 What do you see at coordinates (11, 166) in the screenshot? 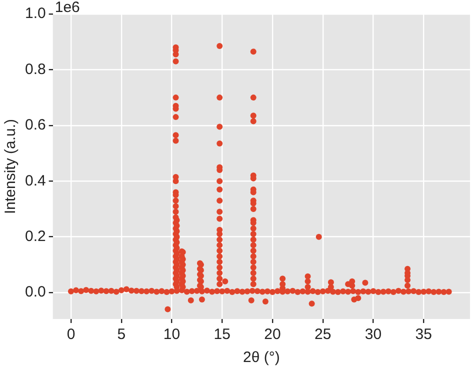
I see `y-axis-title: Intensity (a.u.)` at bounding box center [11, 166].